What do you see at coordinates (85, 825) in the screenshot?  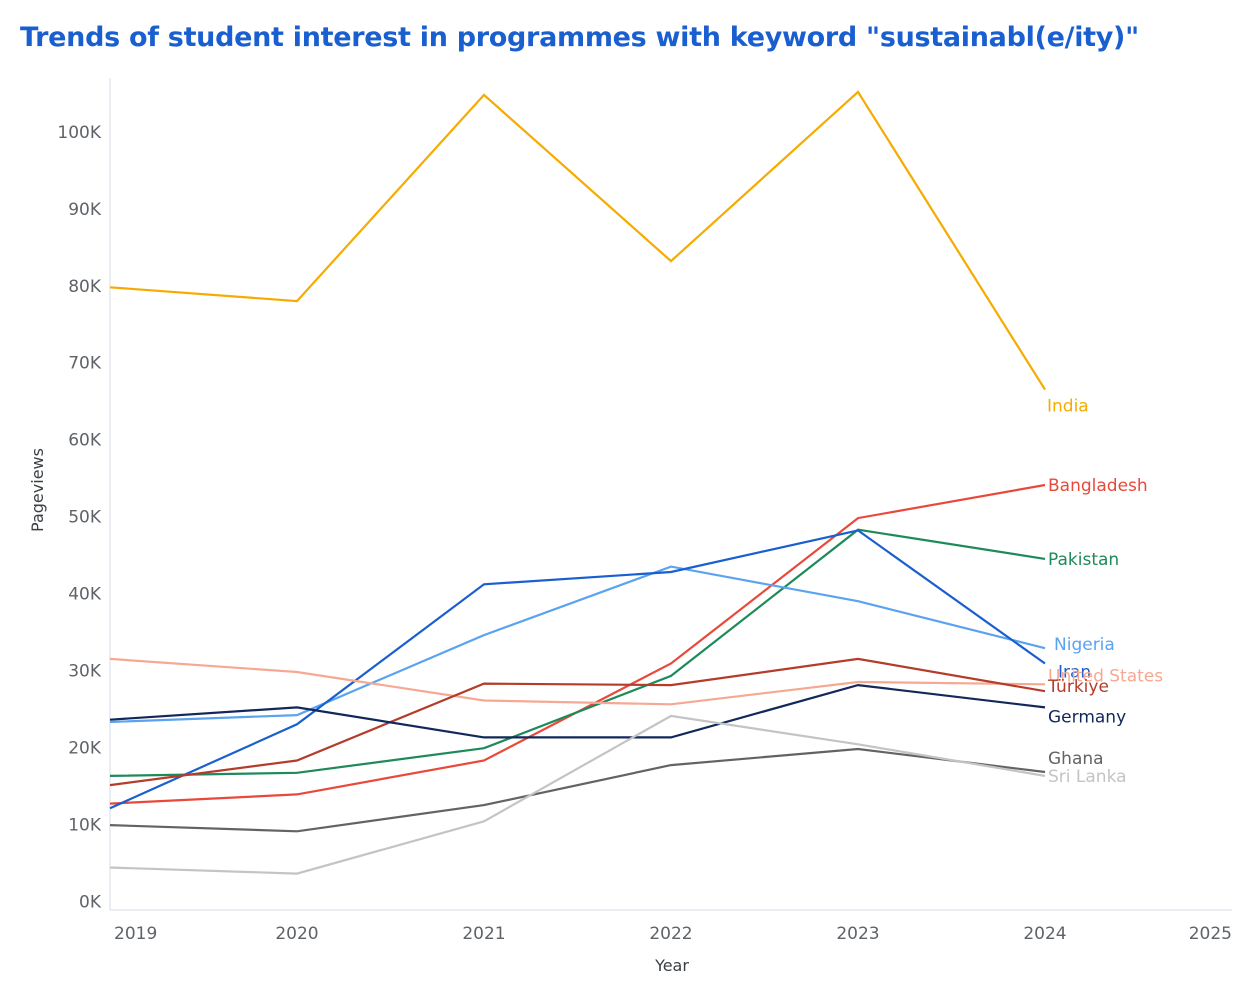 I see `y-tick-label: 10K` at bounding box center [85, 825].